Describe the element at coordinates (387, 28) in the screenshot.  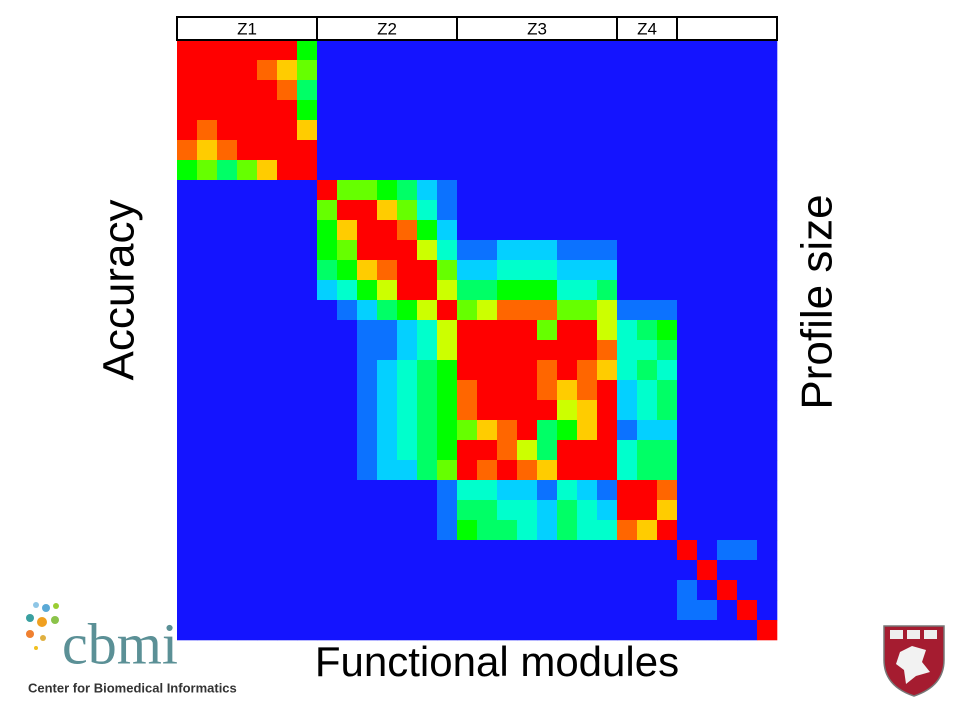
I see `zone-label: Z2` at that location.